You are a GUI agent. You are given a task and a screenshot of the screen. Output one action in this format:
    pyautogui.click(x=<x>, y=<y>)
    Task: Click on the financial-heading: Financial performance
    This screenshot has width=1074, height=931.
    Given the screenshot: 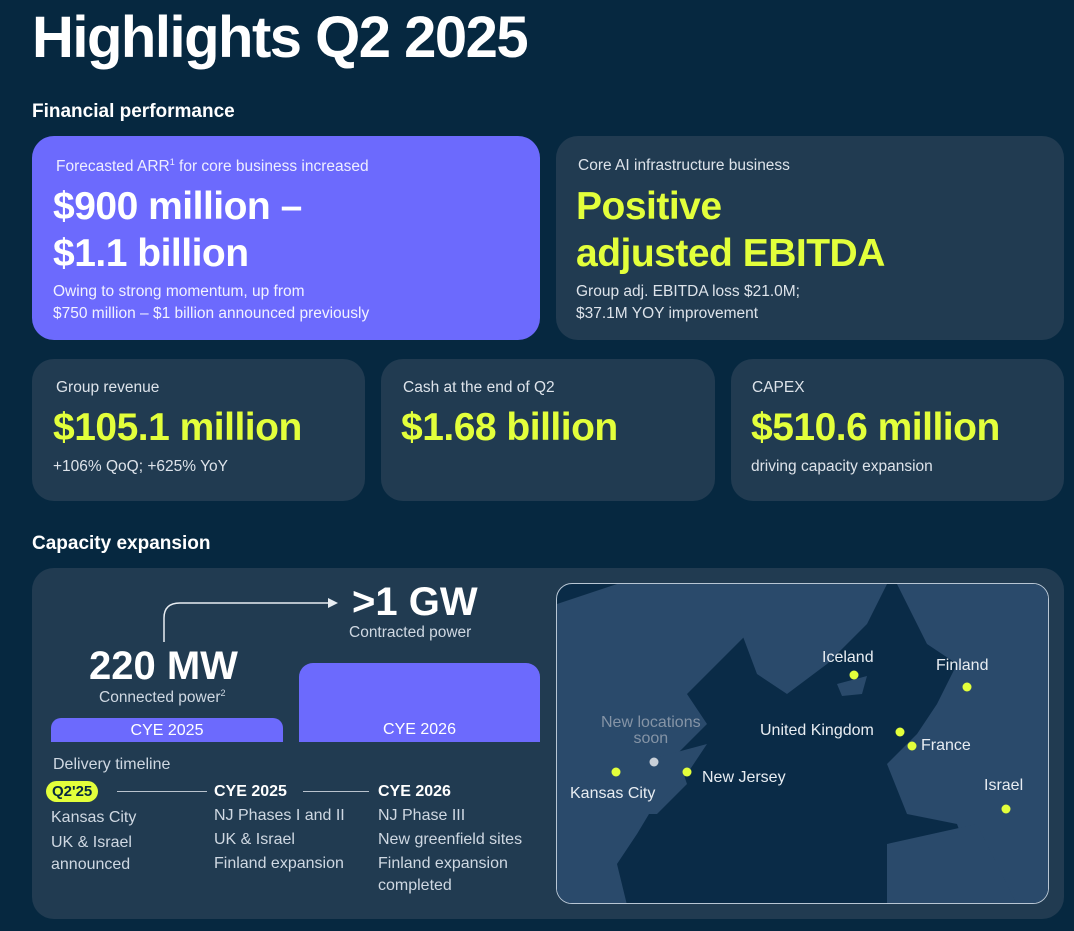 What is the action you would take?
    pyautogui.click(x=133, y=111)
    